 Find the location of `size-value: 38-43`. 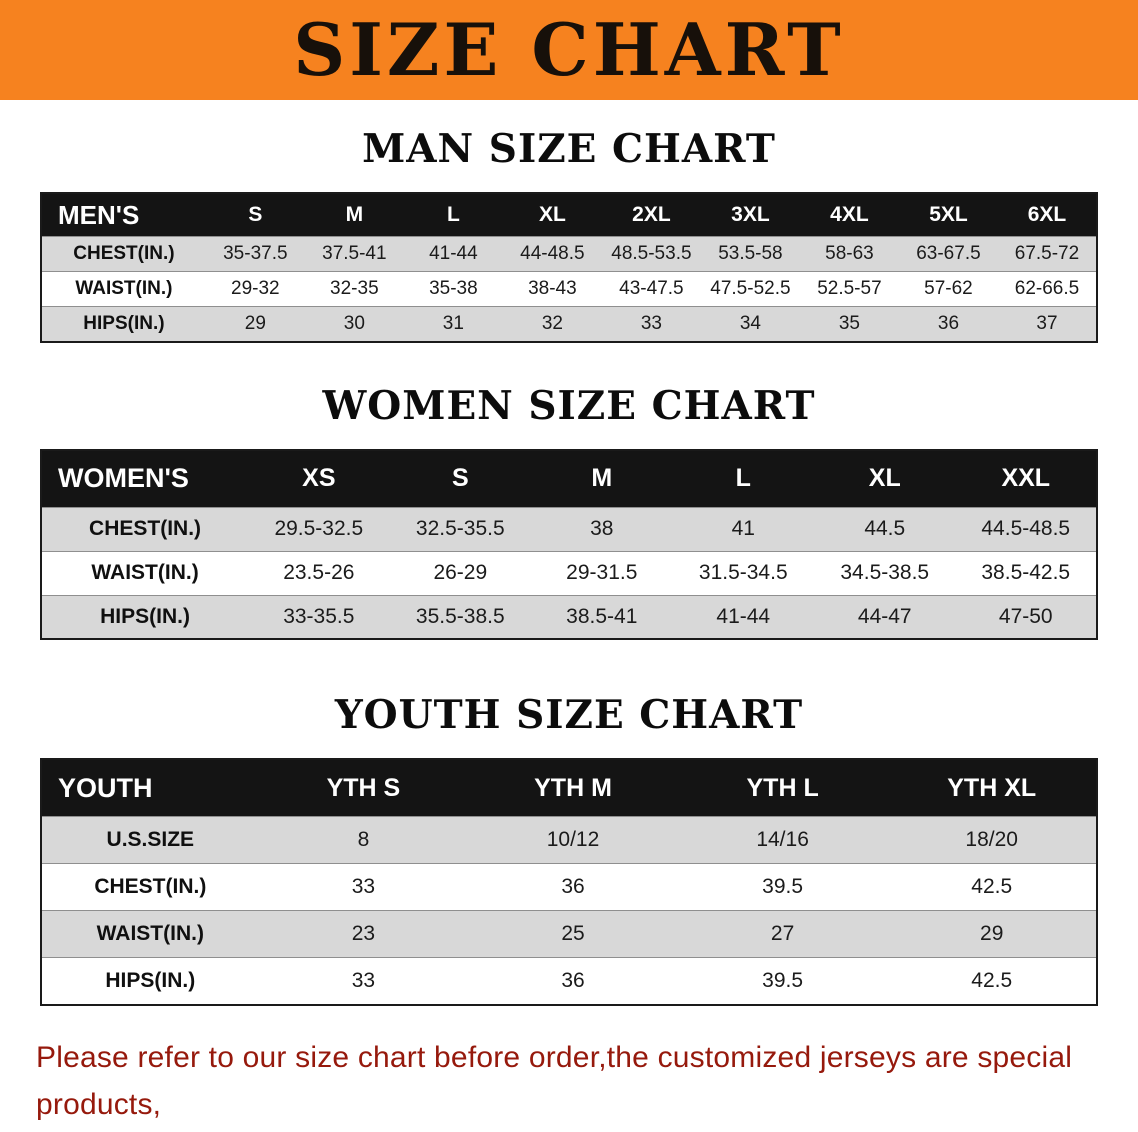

size-value: 38-43 is located at coordinates (552, 288).